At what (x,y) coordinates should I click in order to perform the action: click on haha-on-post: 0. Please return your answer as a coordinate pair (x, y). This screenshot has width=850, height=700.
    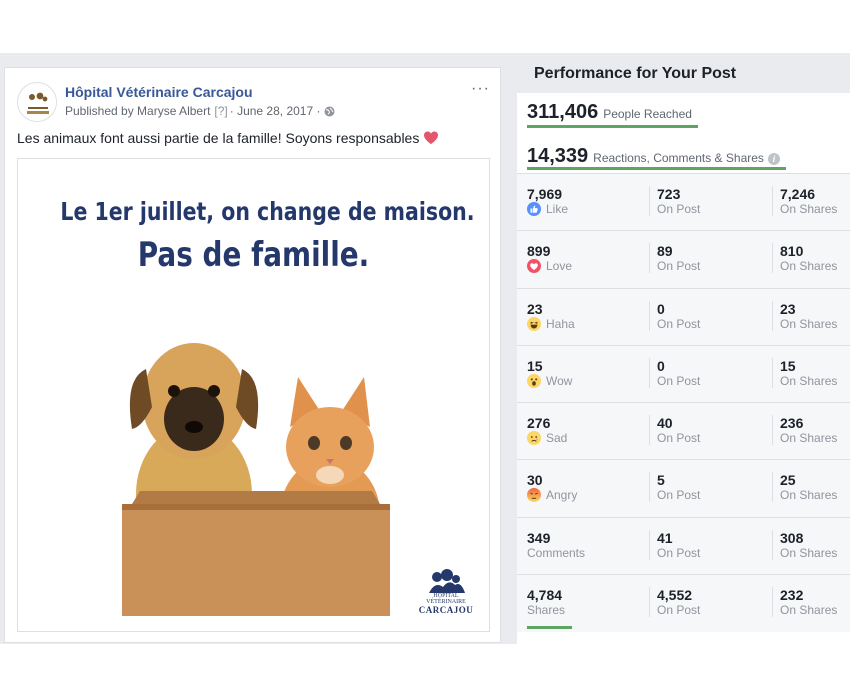
    Looking at the image, I should click on (661, 308).